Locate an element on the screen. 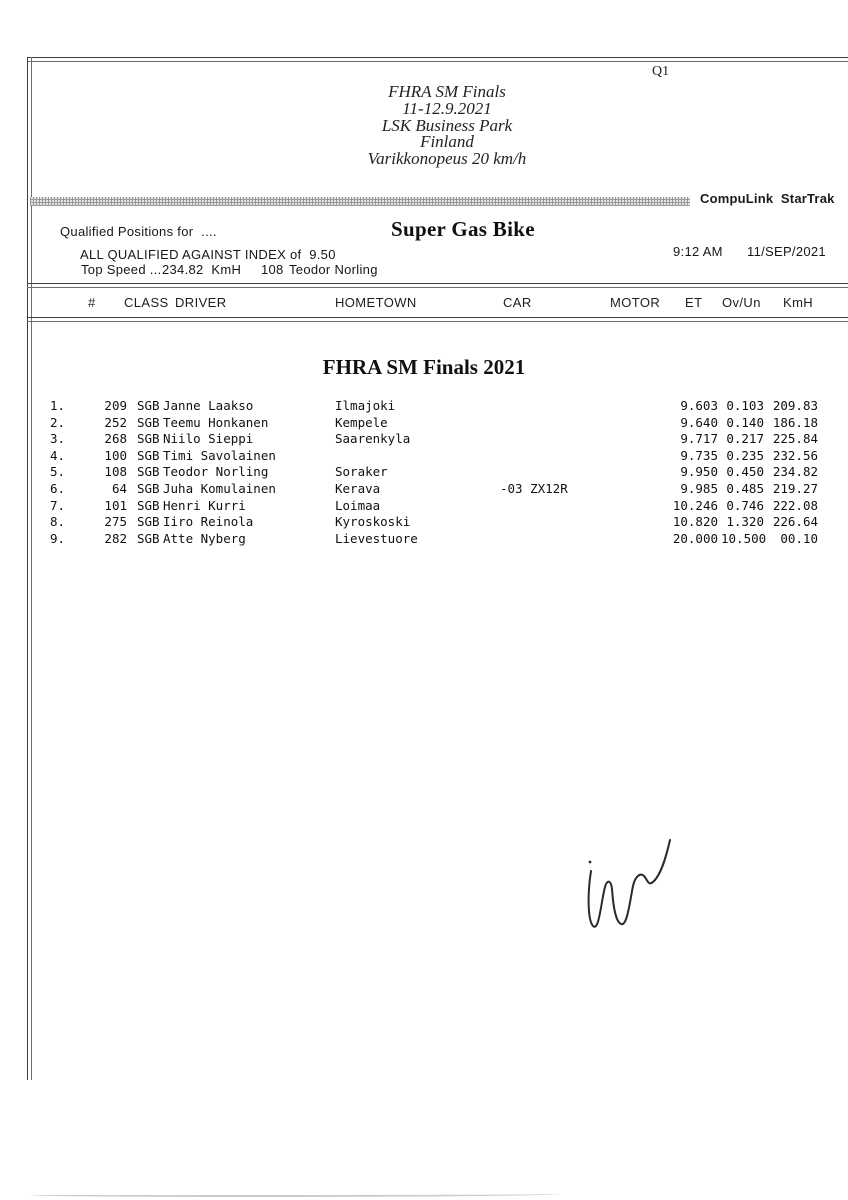 This screenshot has width=848, height=1200. col-driver: DRIVER is located at coordinates (201, 302).